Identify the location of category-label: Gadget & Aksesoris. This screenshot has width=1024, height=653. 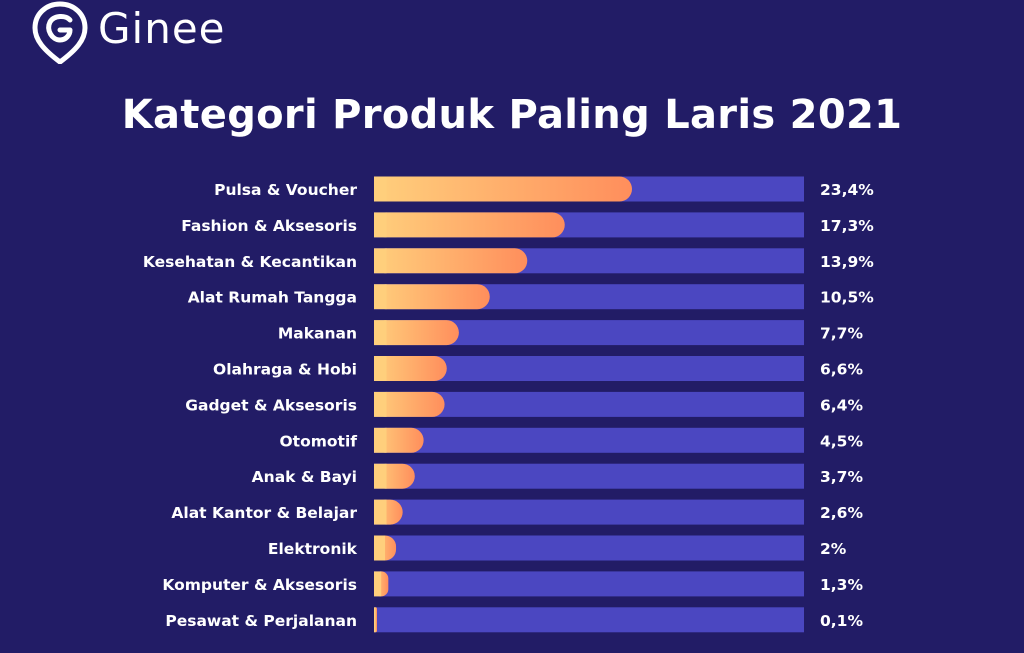
(271, 405).